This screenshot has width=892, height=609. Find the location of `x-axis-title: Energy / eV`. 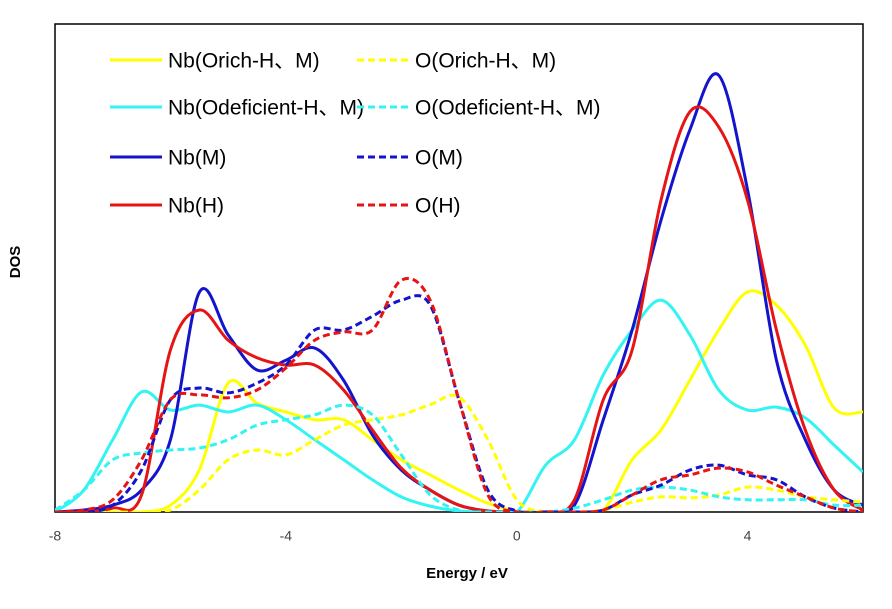

x-axis-title: Energy / eV is located at coordinates (467, 573).